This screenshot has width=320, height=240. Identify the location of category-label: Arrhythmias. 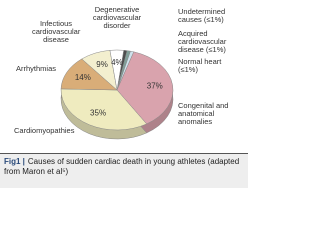
(36, 68).